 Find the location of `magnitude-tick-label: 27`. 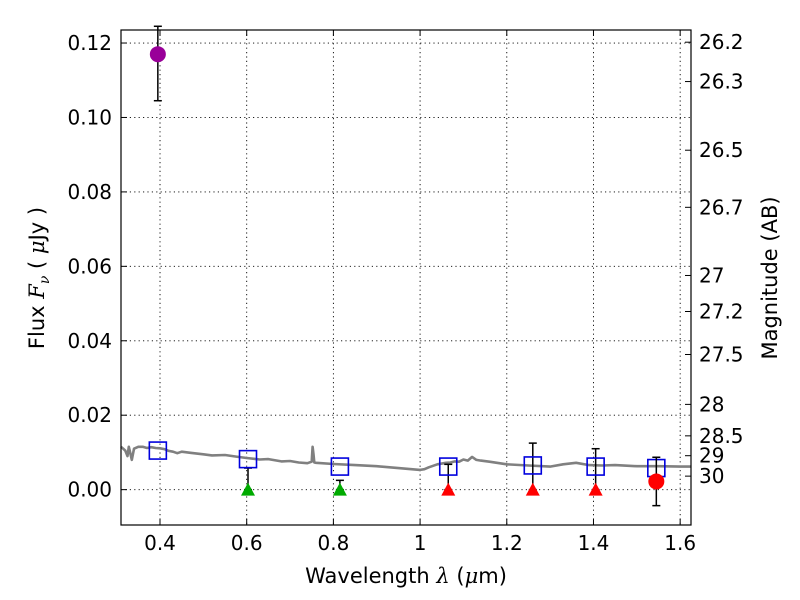

magnitude-tick-label: 27 is located at coordinates (711, 275).